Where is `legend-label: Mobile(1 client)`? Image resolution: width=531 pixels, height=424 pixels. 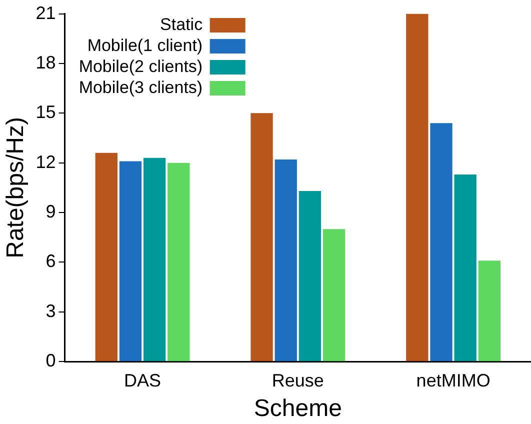 legend-label: Mobile(1 client) is located at coordinates (145, 45).